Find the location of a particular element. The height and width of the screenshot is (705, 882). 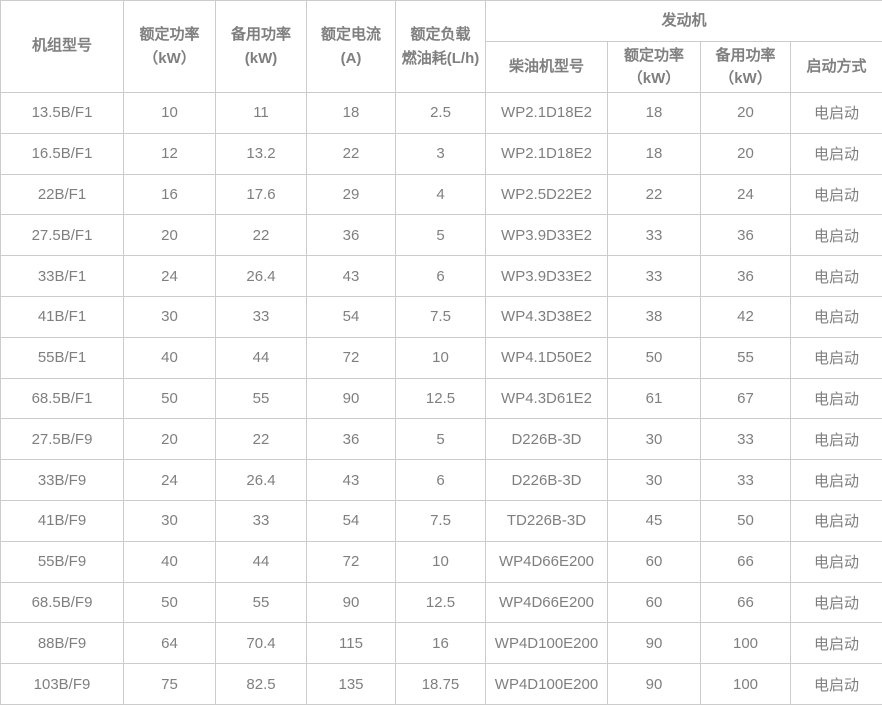

table-row: 55B/F1 40 44 72 10 WP4.1D50E2 50 55 电启动 is located at coordinates (441, 357).